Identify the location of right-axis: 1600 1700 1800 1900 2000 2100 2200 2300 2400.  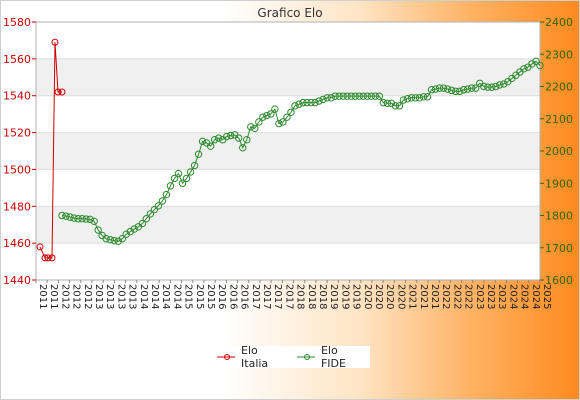
(556, 151).